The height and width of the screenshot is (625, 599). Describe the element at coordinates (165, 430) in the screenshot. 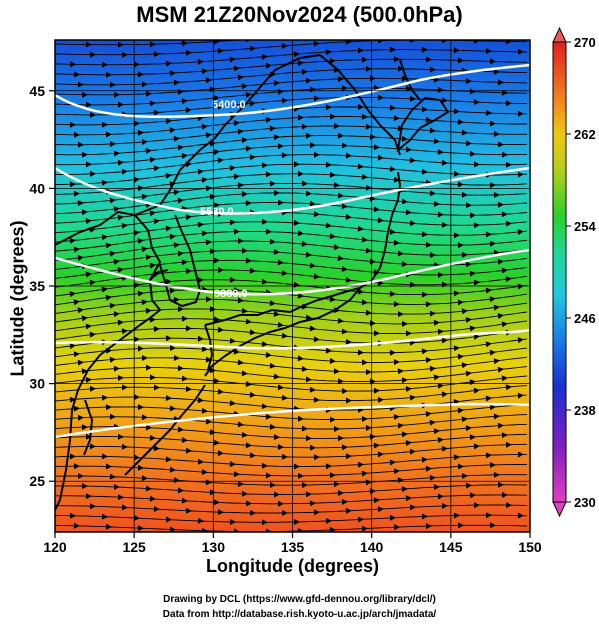

I see `coast-ryukyu` at that location.